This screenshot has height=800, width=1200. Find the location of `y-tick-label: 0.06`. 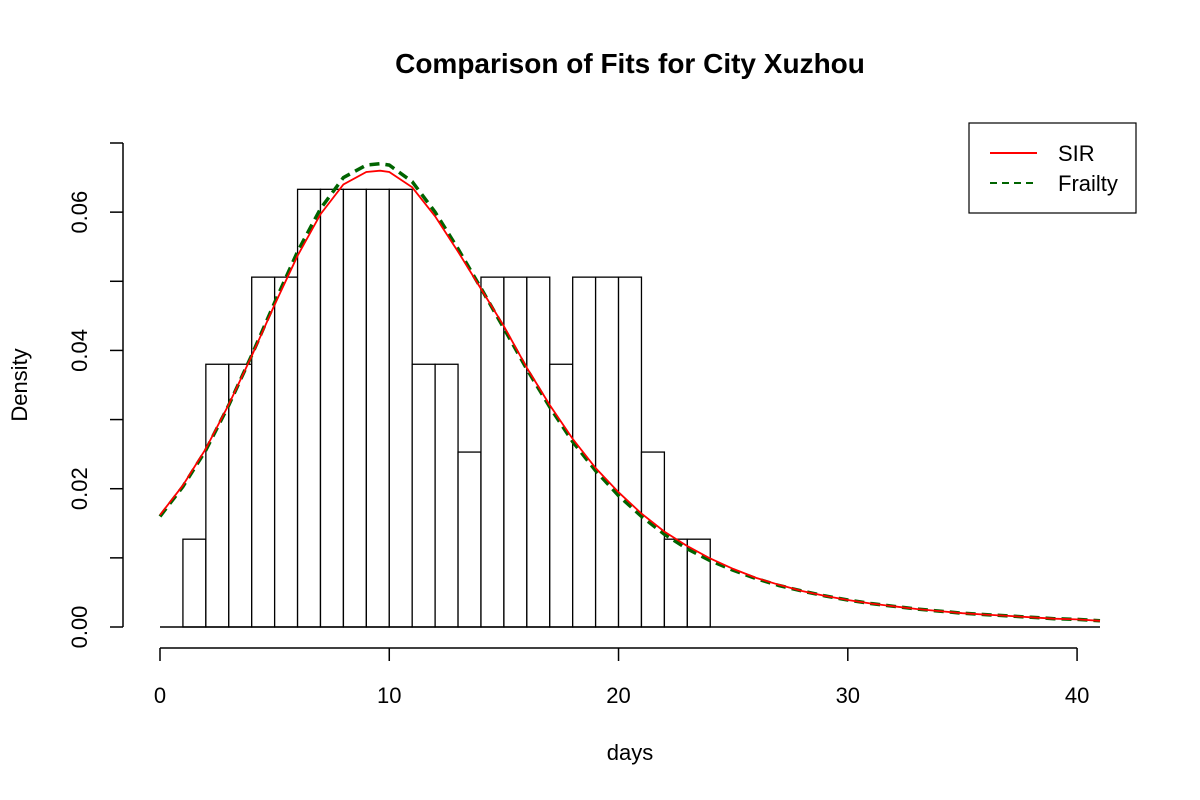

y-tick-label: 0.06 is located at coordinates (79, 212).